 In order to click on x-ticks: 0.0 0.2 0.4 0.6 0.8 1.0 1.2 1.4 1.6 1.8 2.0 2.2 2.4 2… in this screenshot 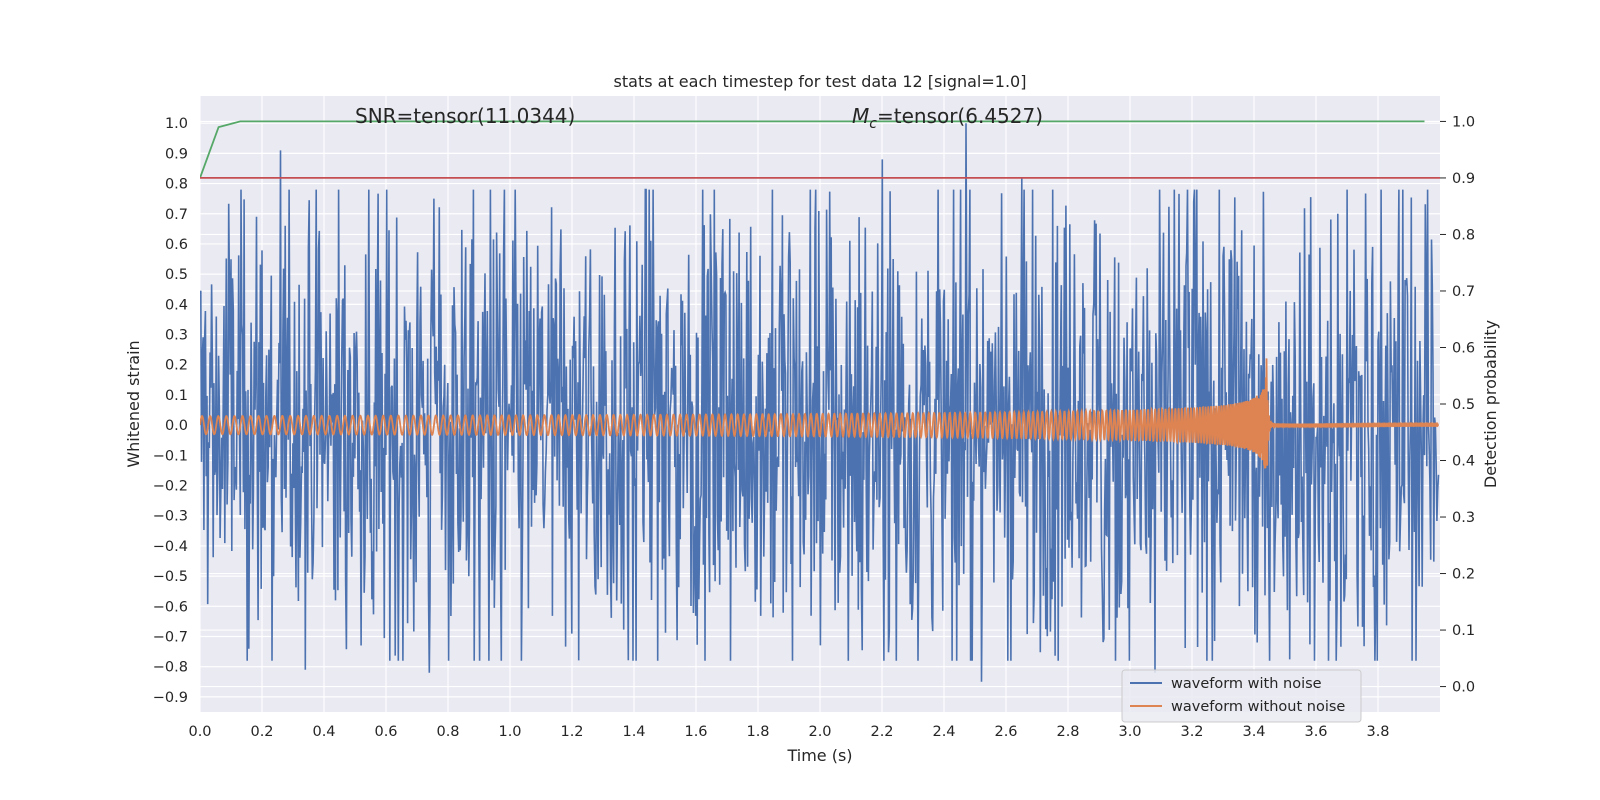, I will do `click(788, 732)`.